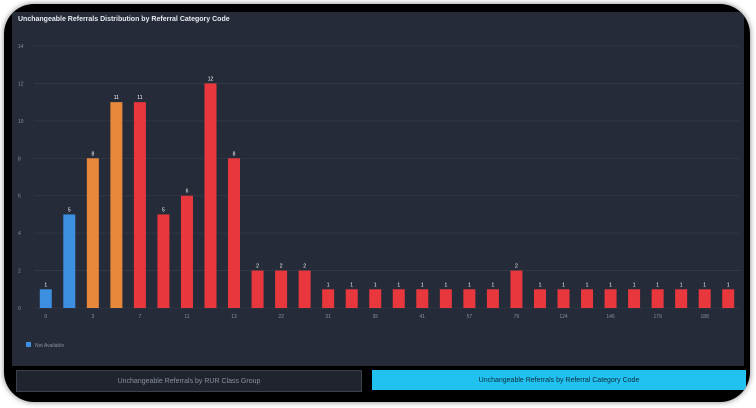 The height and width of the screenshot is (408, 756). Describe the element at coordinates (657, 317) in the screenshot. I see `x-tick-label: 179` at that location.